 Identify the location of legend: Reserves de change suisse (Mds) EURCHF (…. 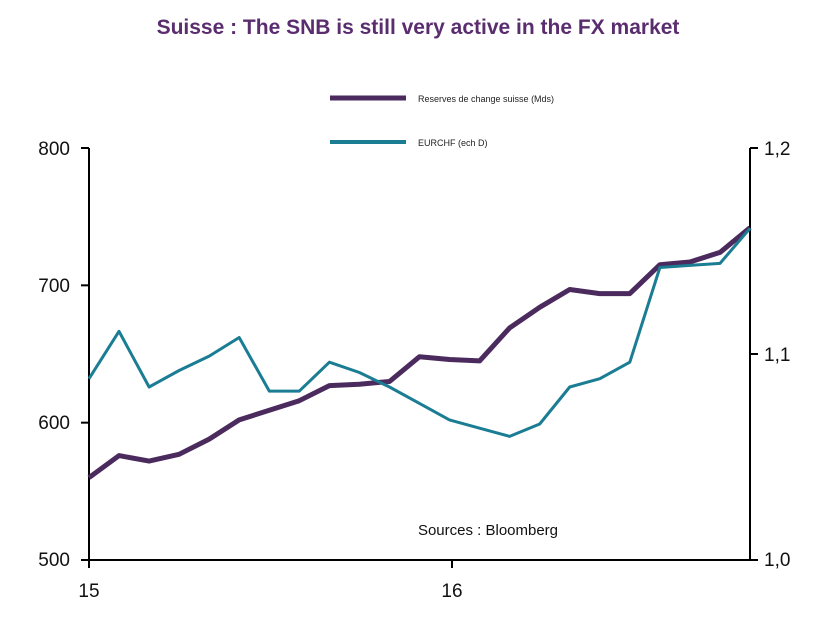
(442, 121).